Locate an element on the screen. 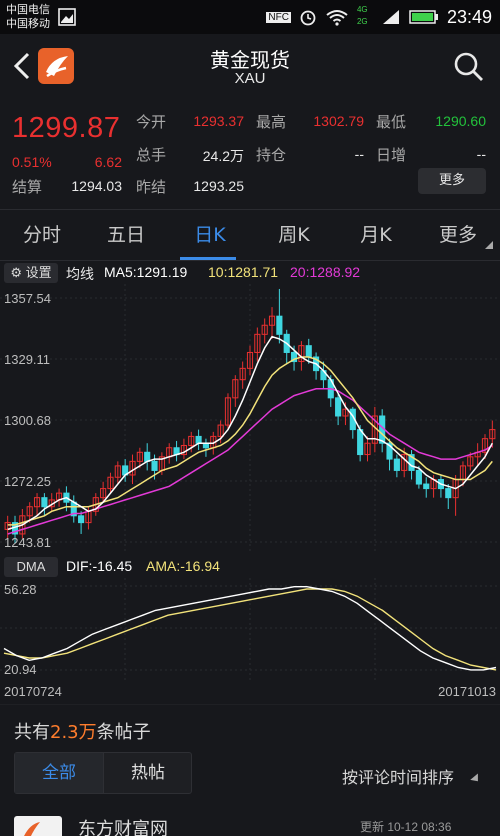 This screenshot has width=500, height=836. posts-count-suffix: 条帖子 is located at coordinates (123, 732).